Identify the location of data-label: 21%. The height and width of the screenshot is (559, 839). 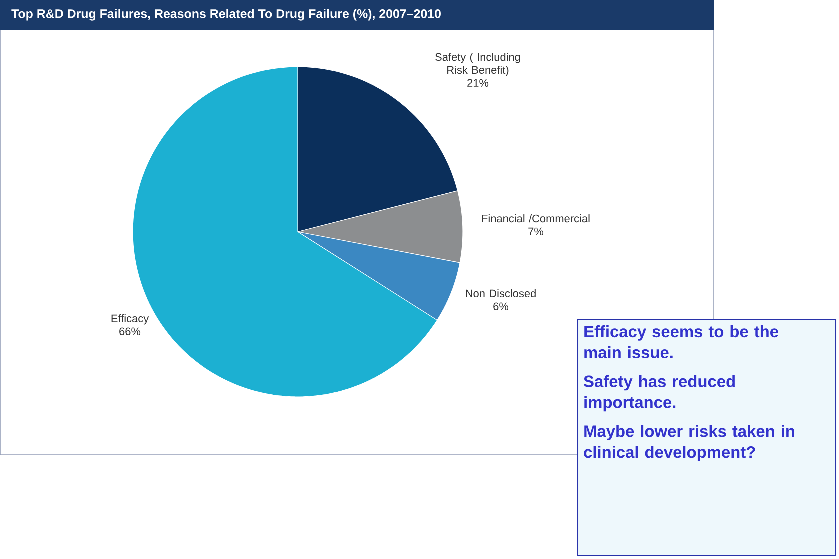
(478, 83).